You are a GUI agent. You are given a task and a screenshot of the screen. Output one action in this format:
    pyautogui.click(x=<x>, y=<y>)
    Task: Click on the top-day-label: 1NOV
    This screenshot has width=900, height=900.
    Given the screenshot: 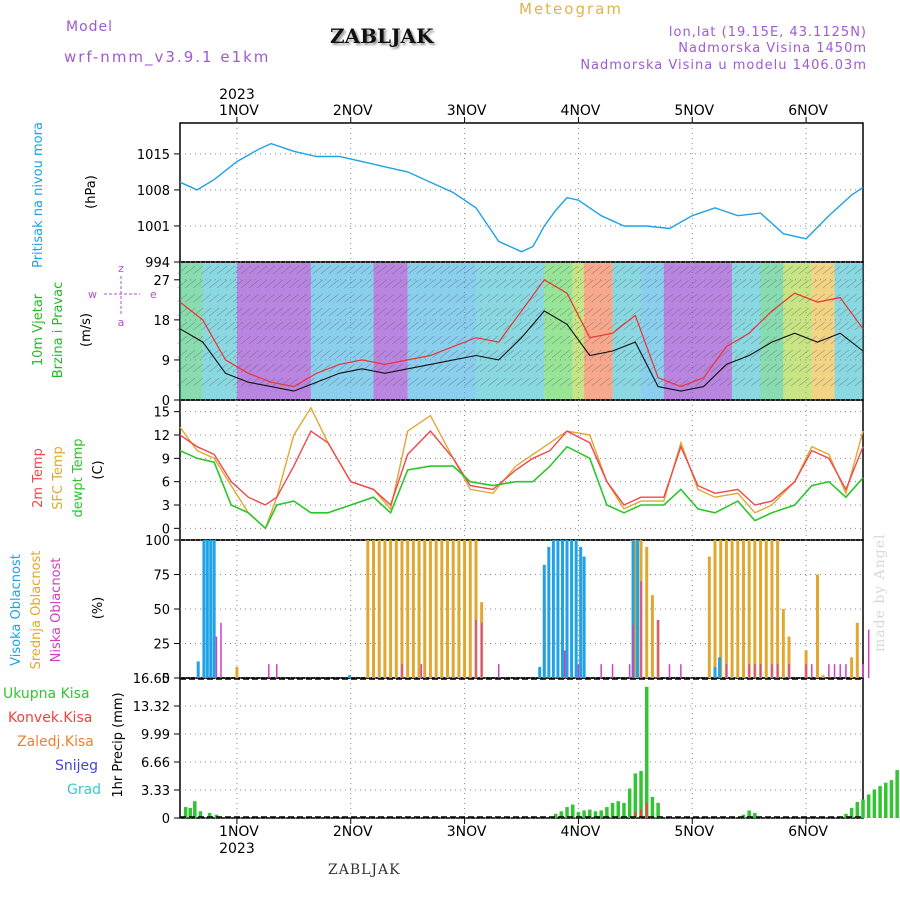 What is the action you would take?
    pyautogui.click(x=239, y=111)
    